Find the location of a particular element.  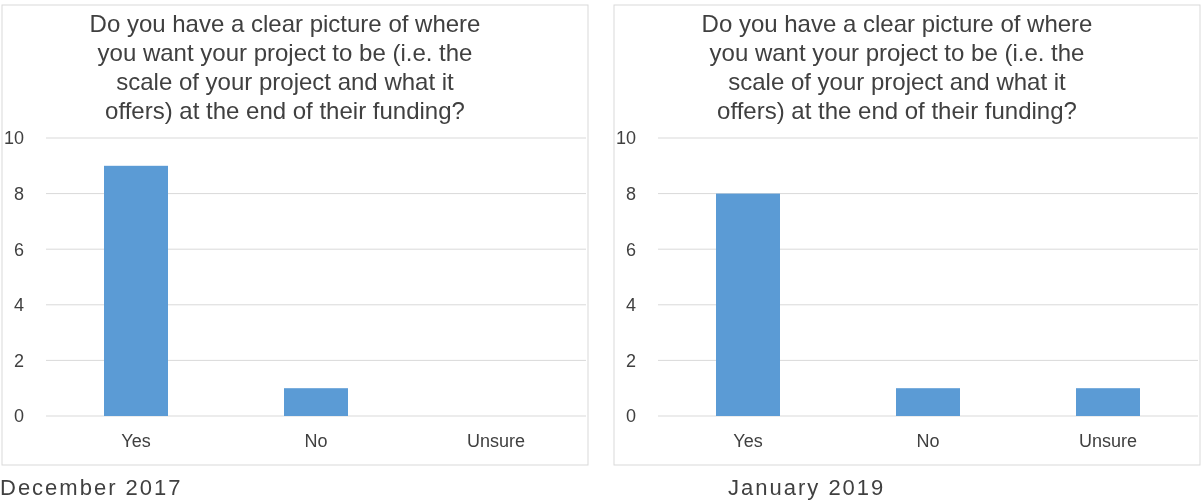

text: January 2019 is located at coordinates (807, 487).